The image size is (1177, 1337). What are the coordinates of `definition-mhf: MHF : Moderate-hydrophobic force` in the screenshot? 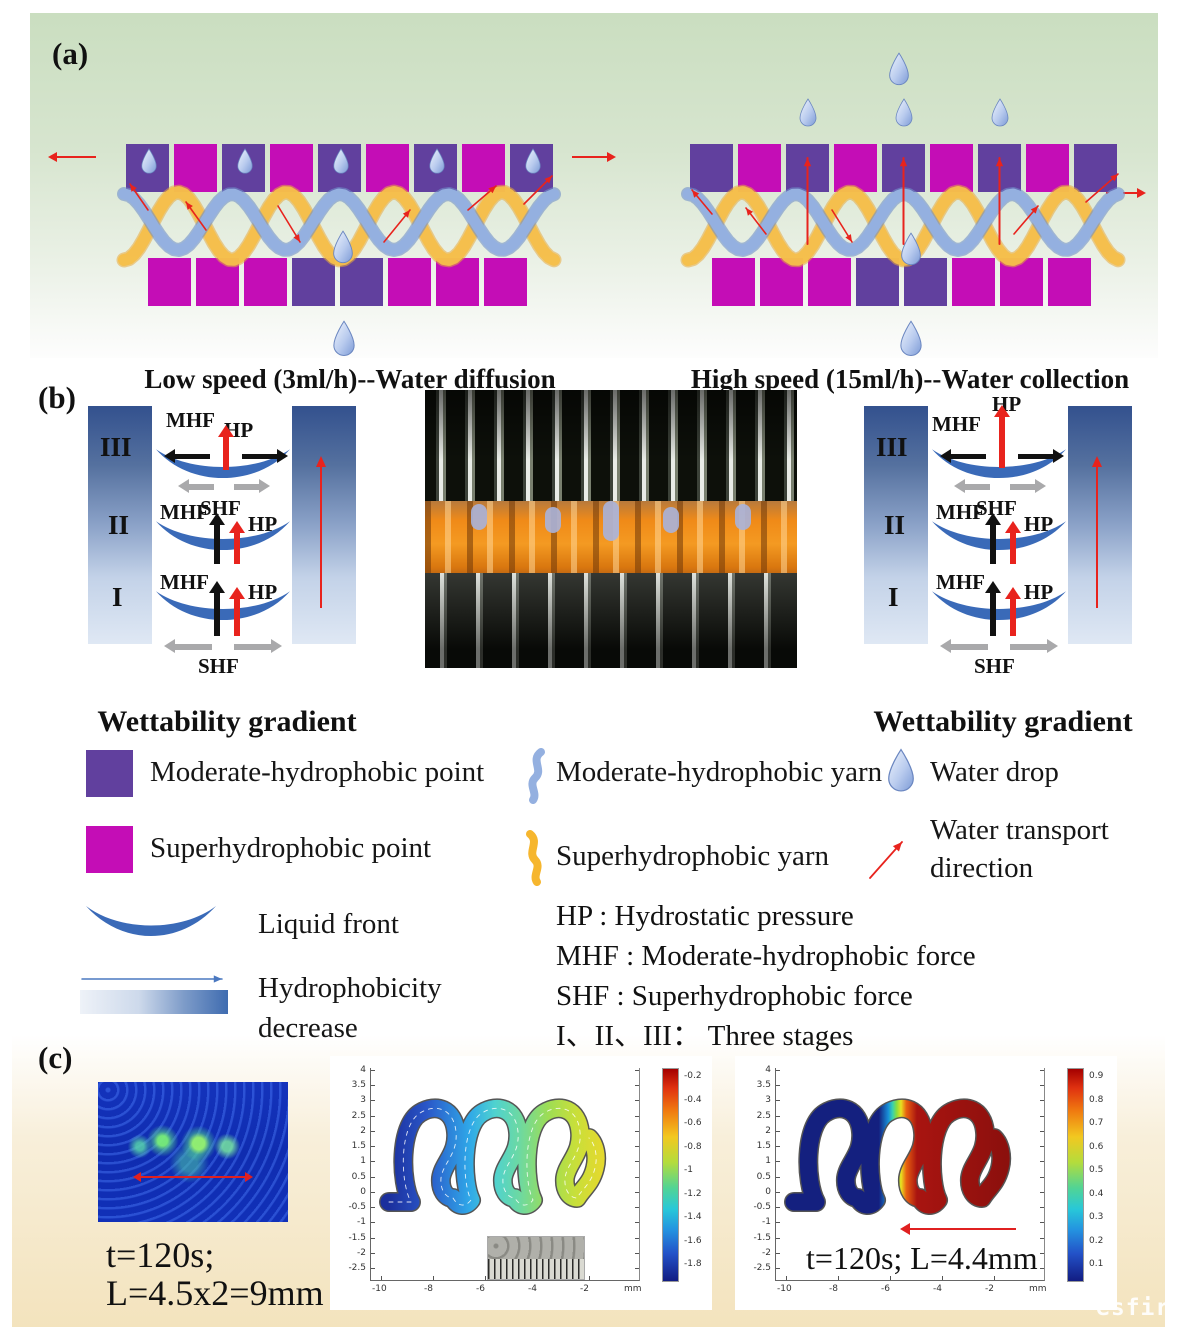 It's located at (766, 956).